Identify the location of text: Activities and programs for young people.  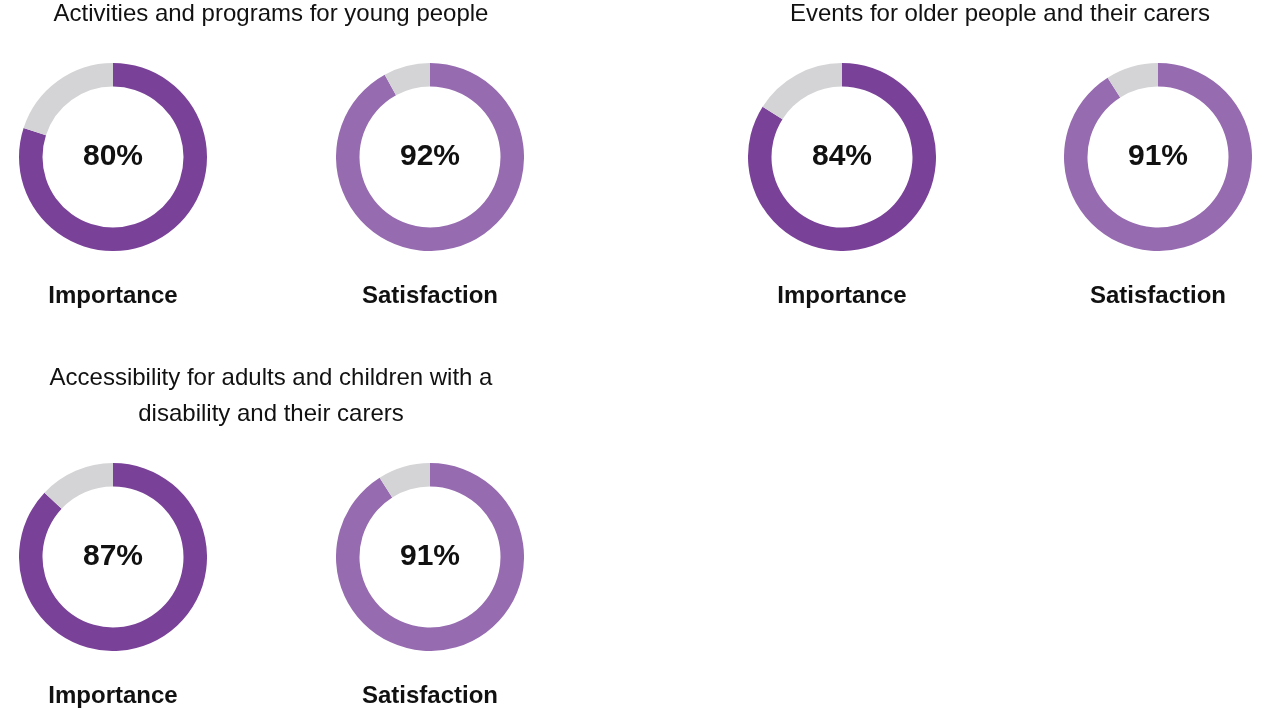
(271, 14).